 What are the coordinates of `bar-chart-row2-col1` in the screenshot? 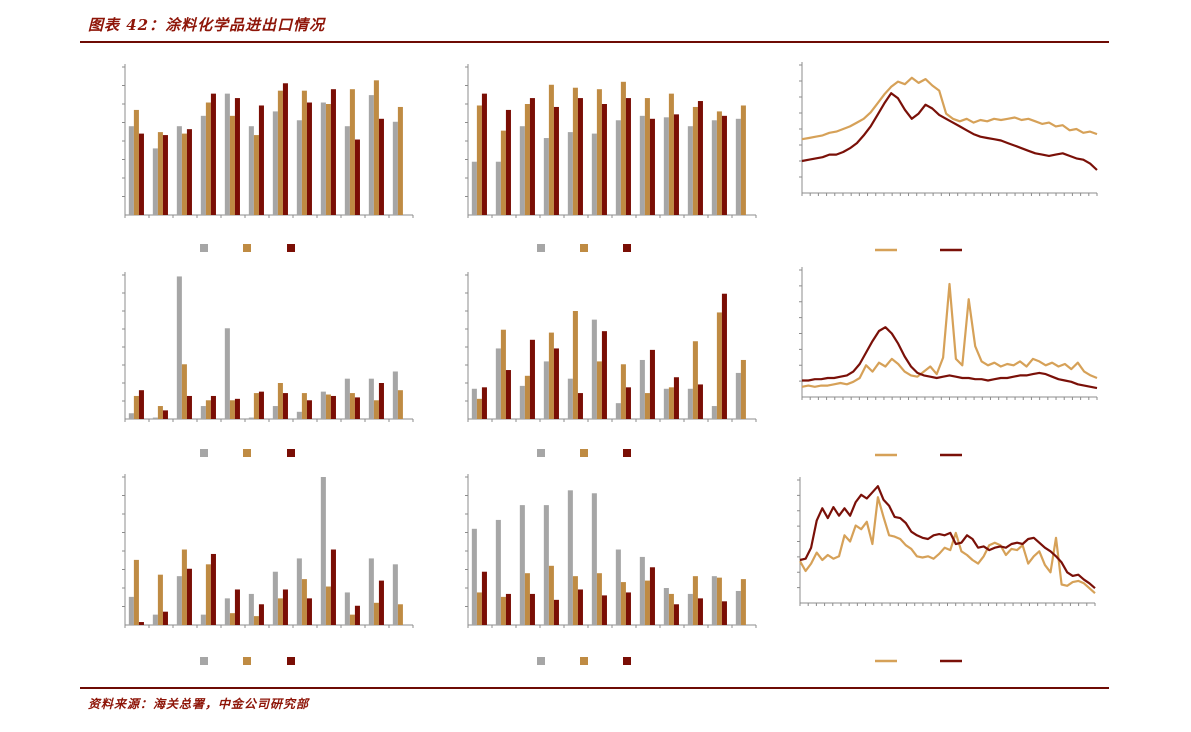 It's located at (268, 364).